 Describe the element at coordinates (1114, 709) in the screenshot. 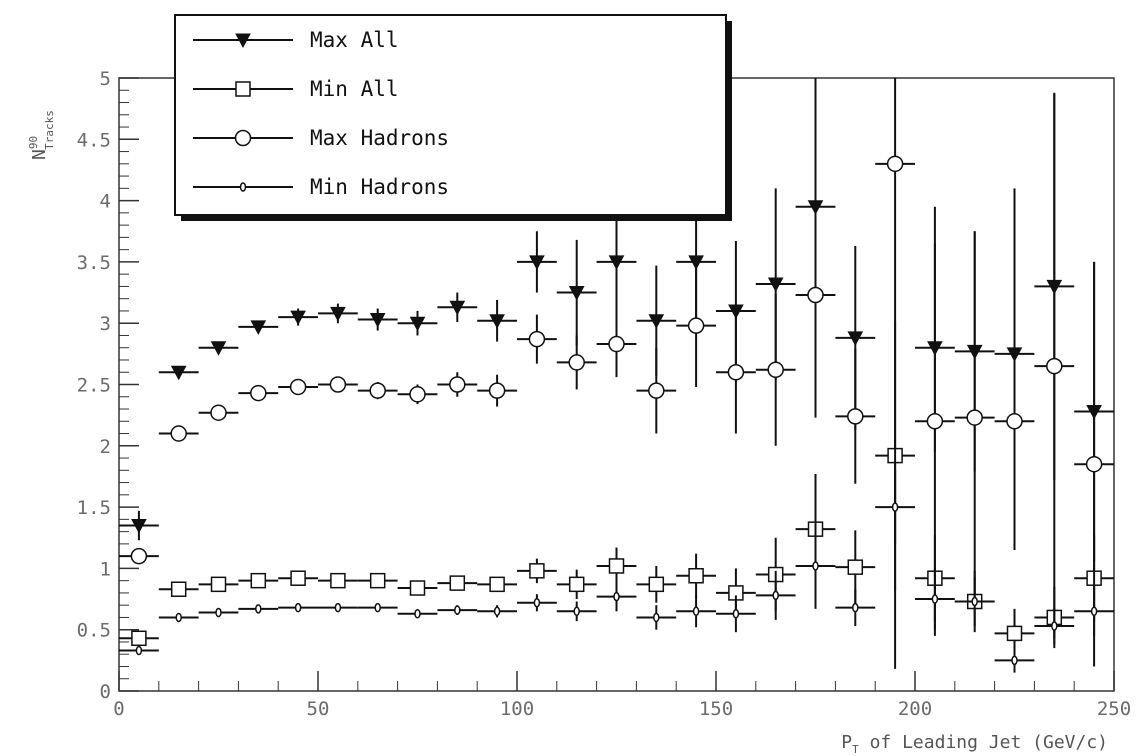

I see `x-tick-label: 250` at that location.